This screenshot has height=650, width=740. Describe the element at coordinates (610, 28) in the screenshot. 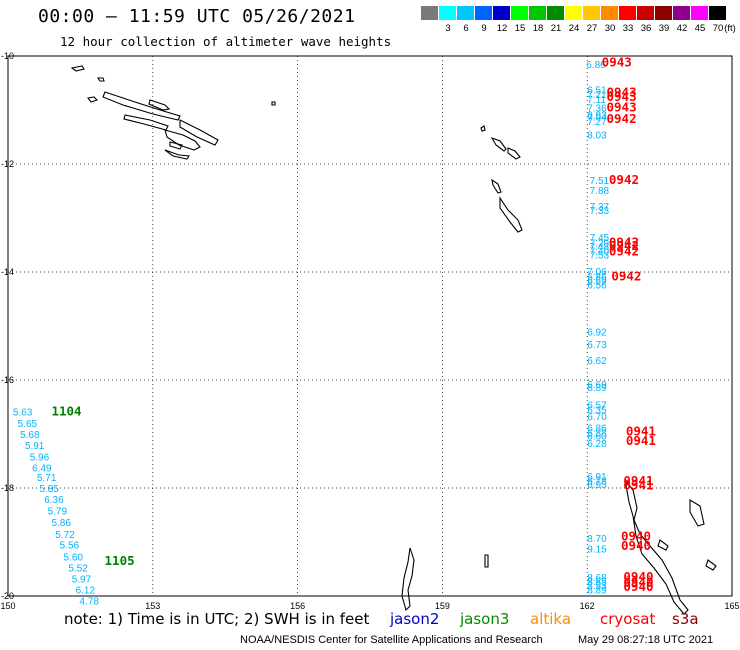

I see `legend-label: 30` at that location.